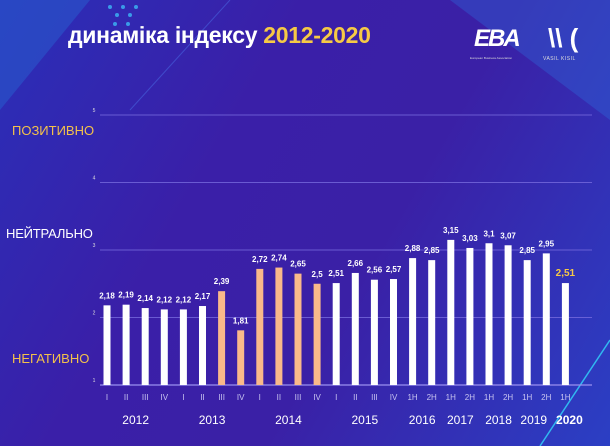  I want to click on data-label: 3,1, so click(489, 233).